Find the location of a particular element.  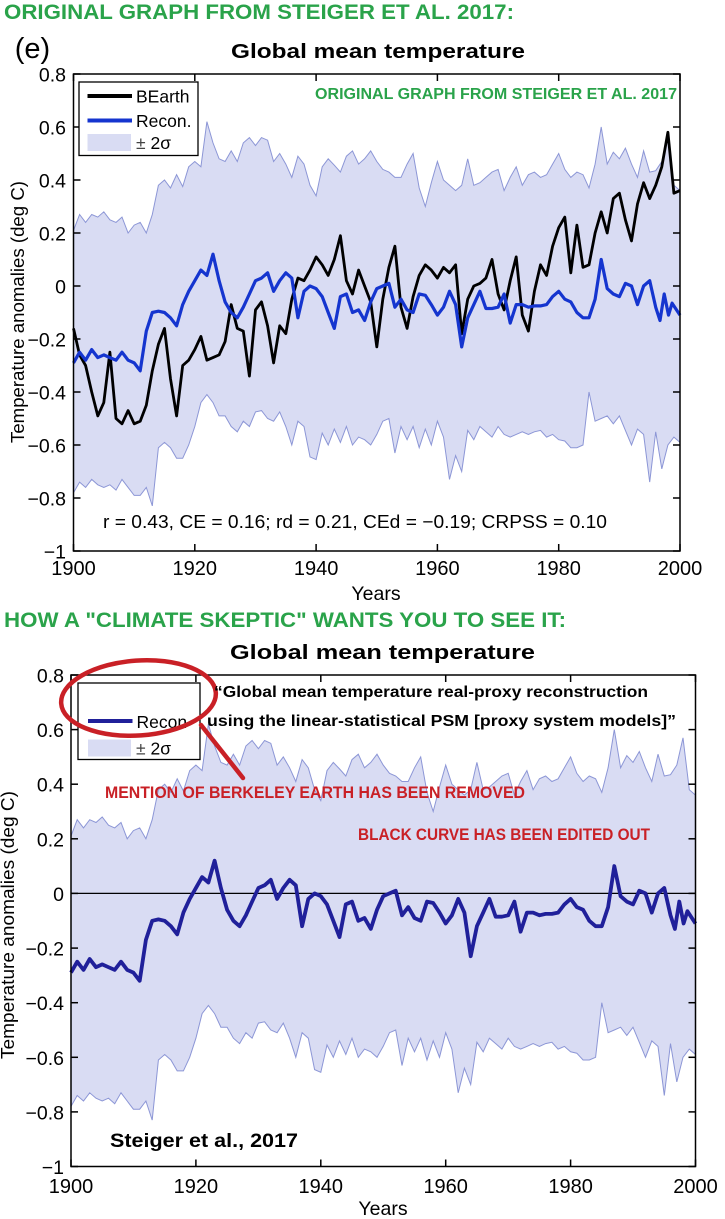

svg-text:BLACK CURVE HAS BEEN EDITED OU: BLACK CURVE HAS BEEN EDITED OUT is located at coordinates (504, 834).